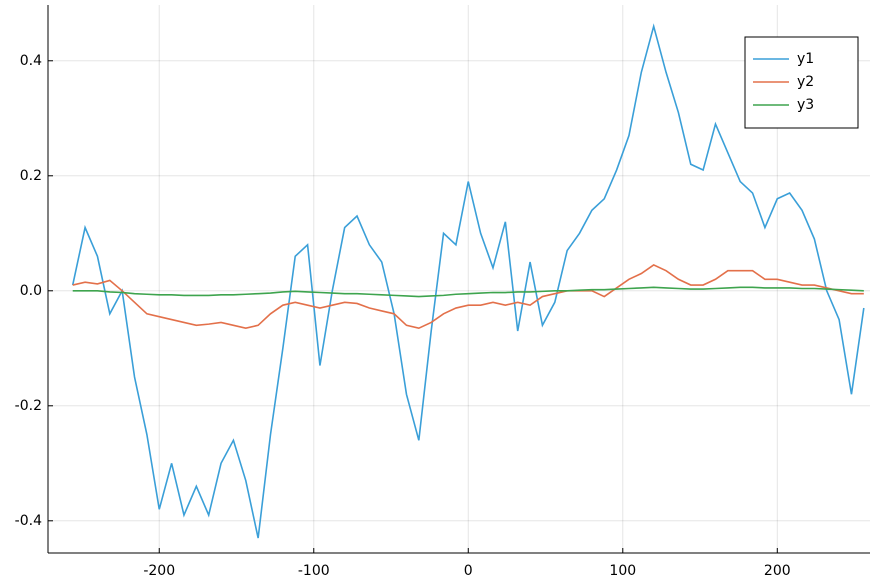 The image size is (874, 581). What do you see at coordinates (31, 176) in the screenshot?
I see `y-tick-label: 0.2` at bounding box center [31, 176].